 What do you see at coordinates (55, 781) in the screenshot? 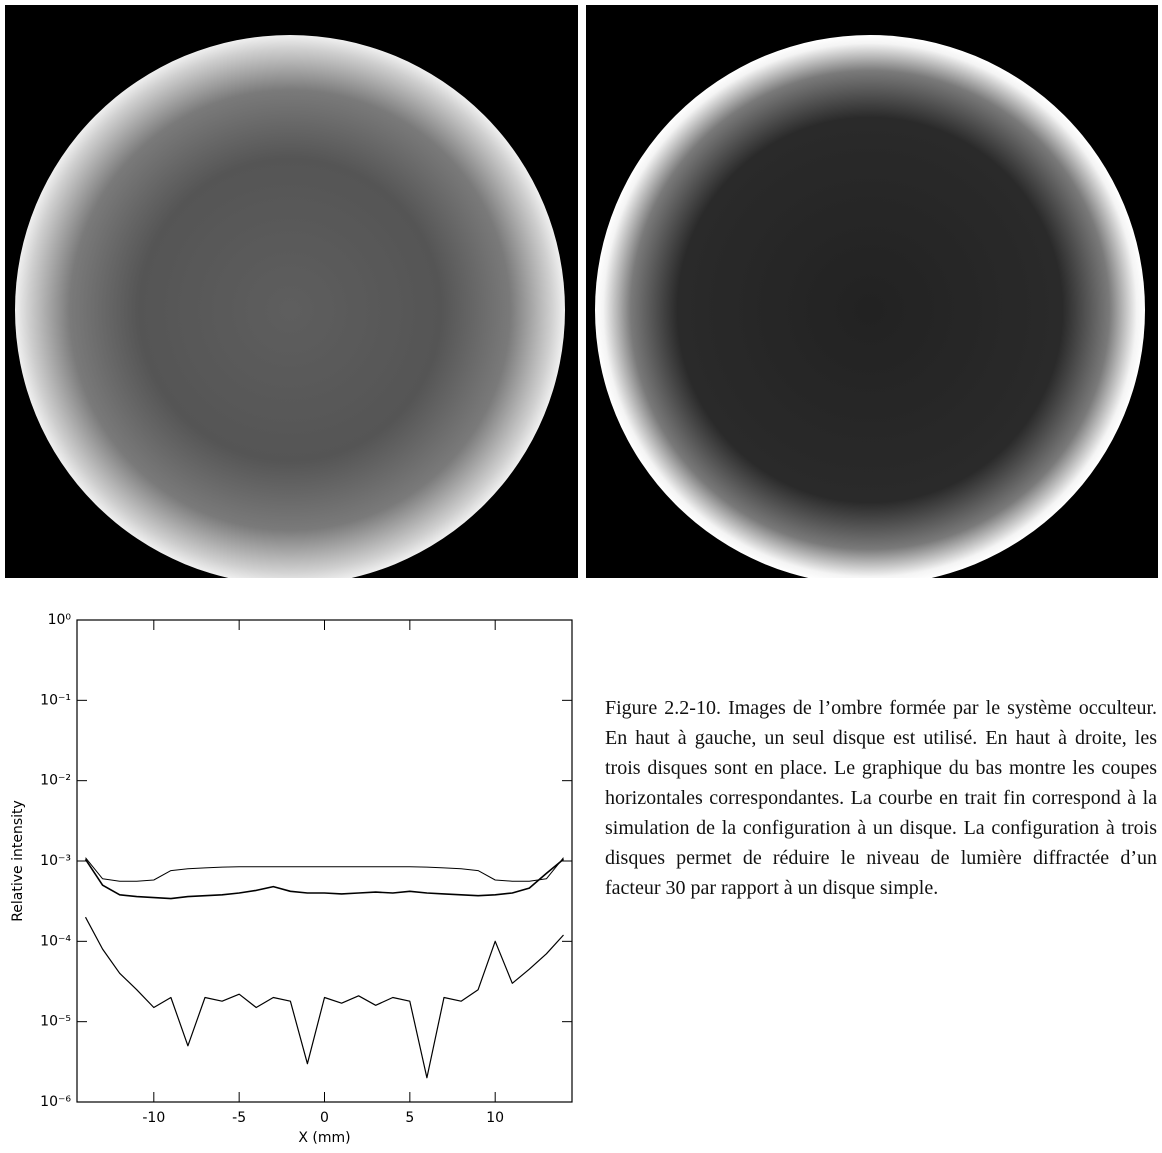
I see `y-tick-label: 10⁻²` at bounding box center [55, 781].